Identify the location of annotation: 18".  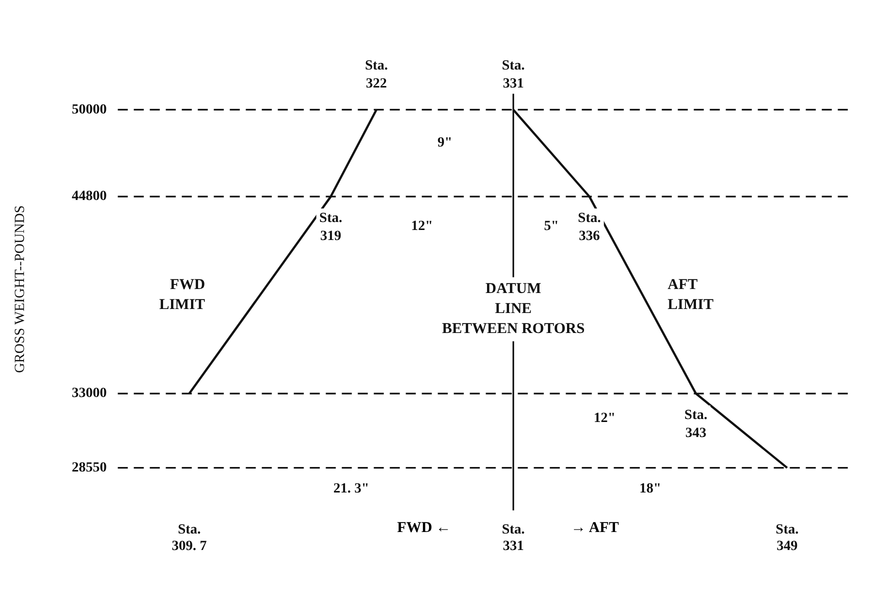
(650, 488).